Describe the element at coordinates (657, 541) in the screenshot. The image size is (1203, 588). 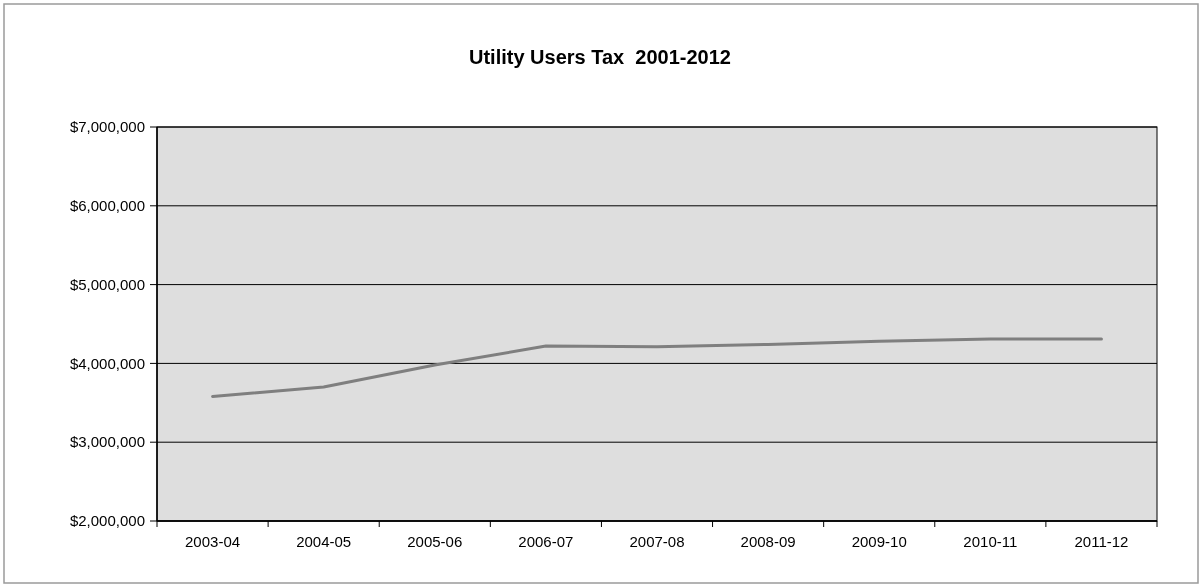
I see `x-tick-label: 2007-08` at that location.